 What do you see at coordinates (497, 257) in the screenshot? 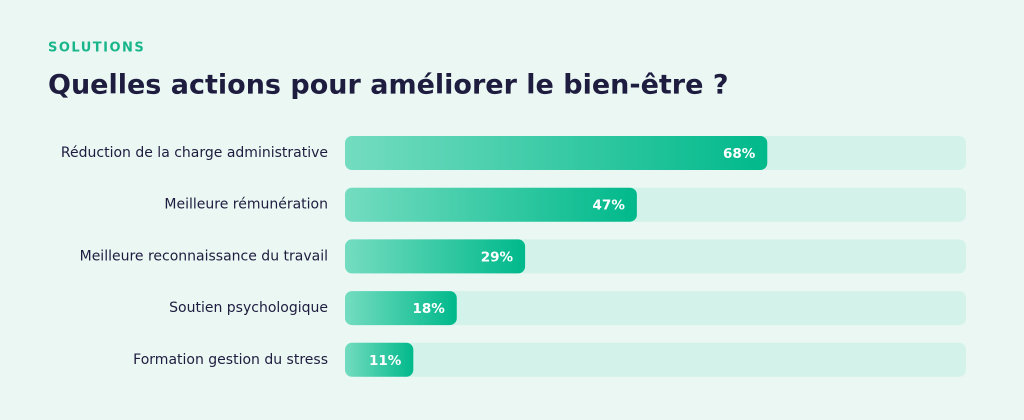
I see `value-label: 29%` at bounding box center [497, 257].